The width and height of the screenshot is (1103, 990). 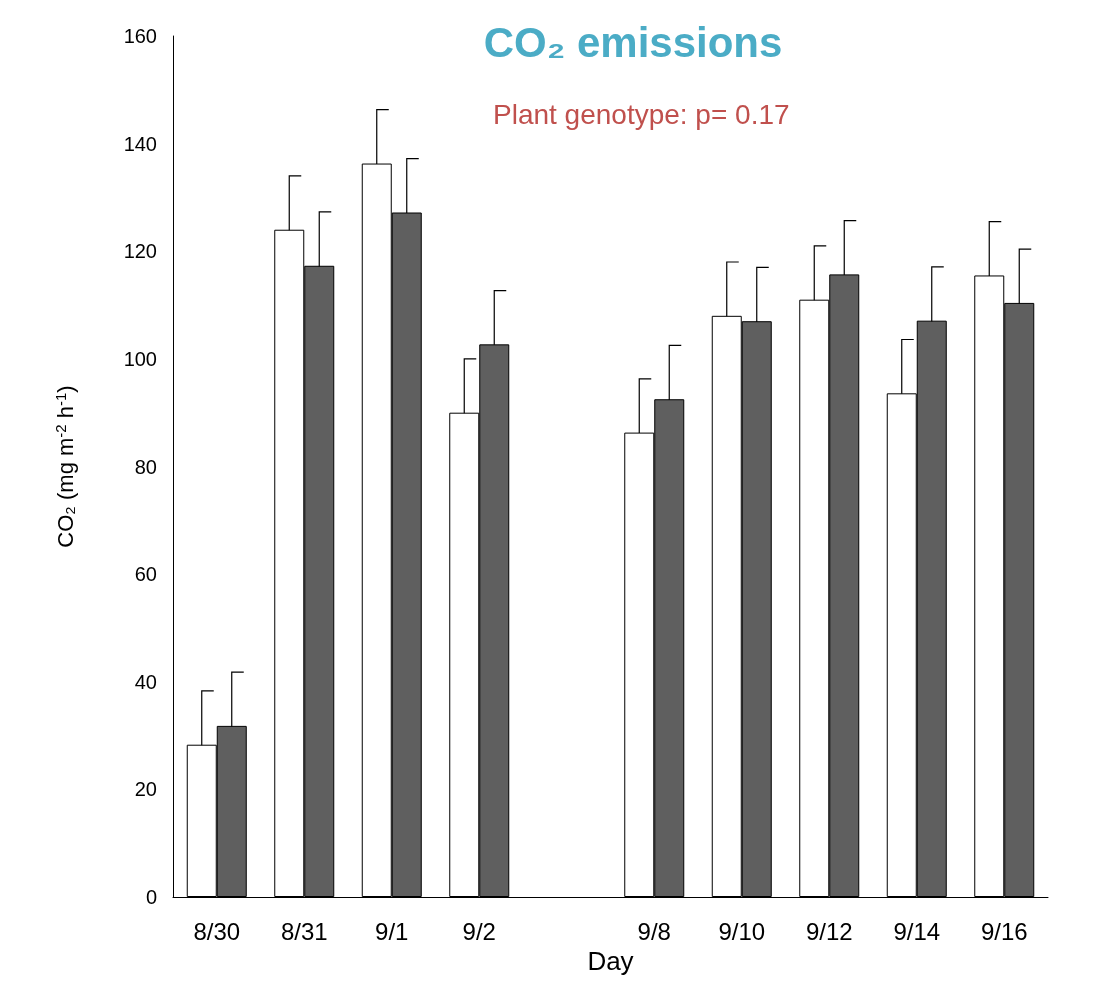 I want to click on annotation: Plant genotype: p= 0.17, so click(x=641, y=114).